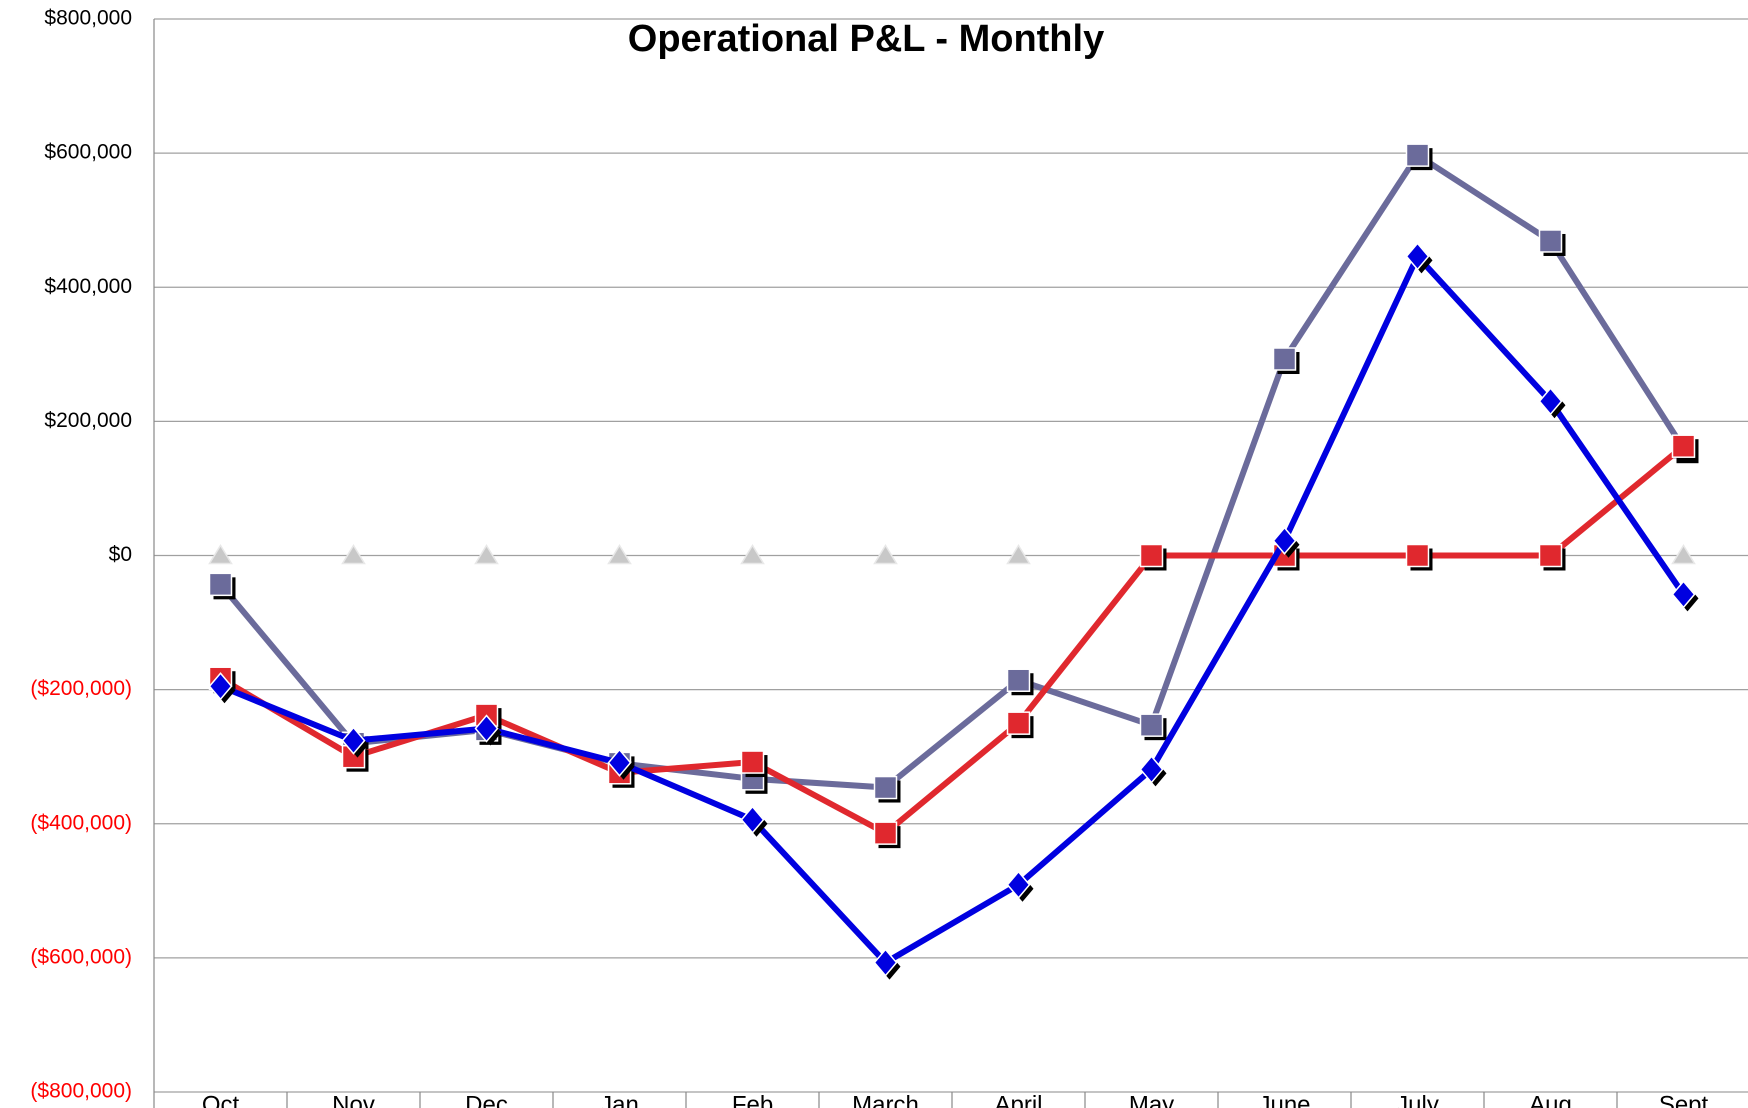  I want to click on y-tick-label: ($200,000), so click(81, 688).